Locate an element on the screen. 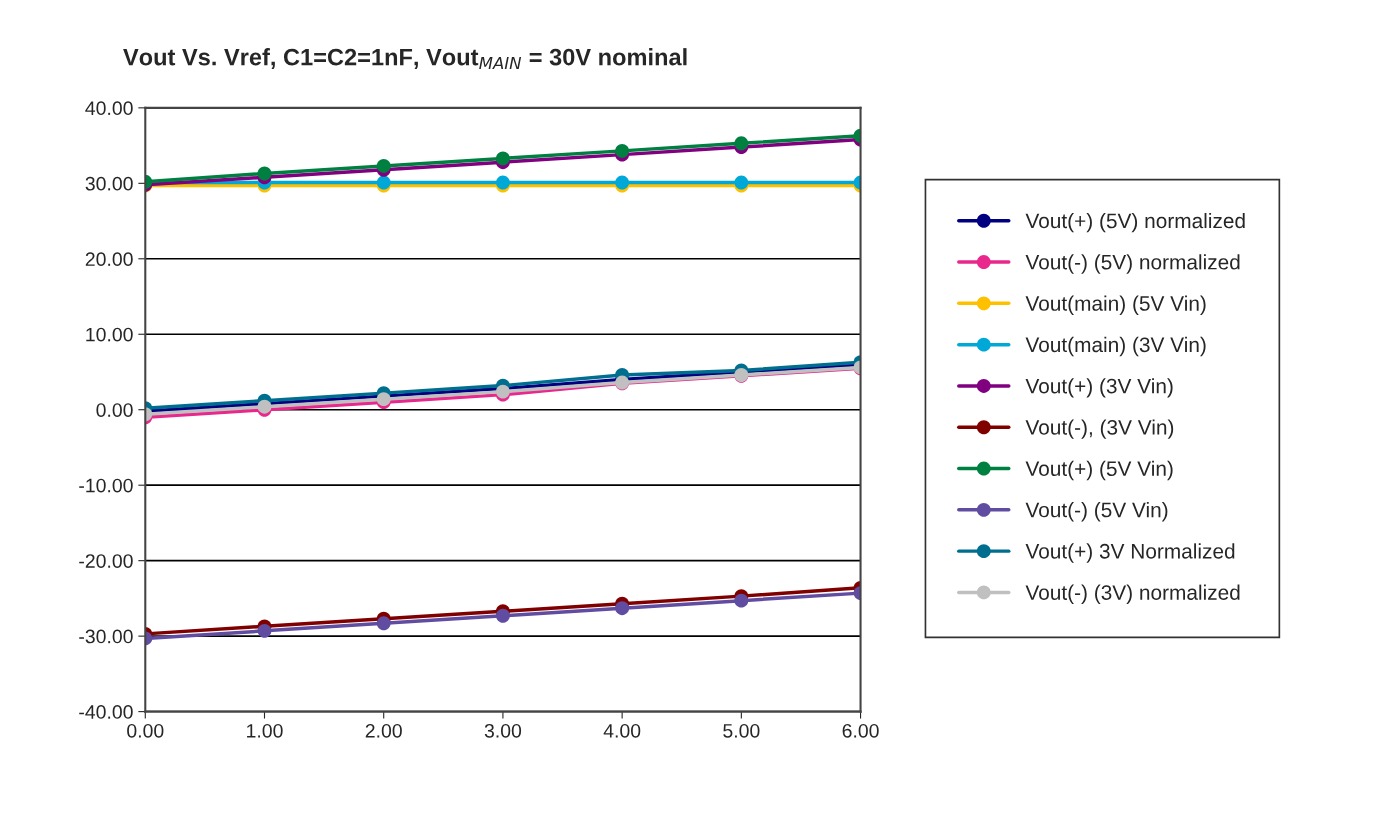 Image resolution: width=1397 pixels, height=817 pixels. x-tick-label: 2.00 is located at coordinates (383, 730).